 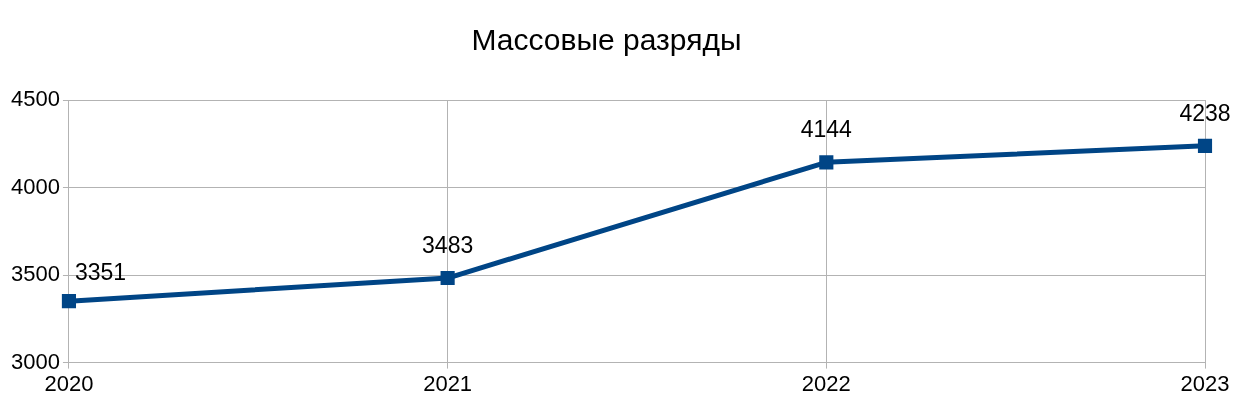 What do you see at coordinates (35, 274) in the screenshot?
I see `y-tick-label: 3500` at bounding box center [35, 274].